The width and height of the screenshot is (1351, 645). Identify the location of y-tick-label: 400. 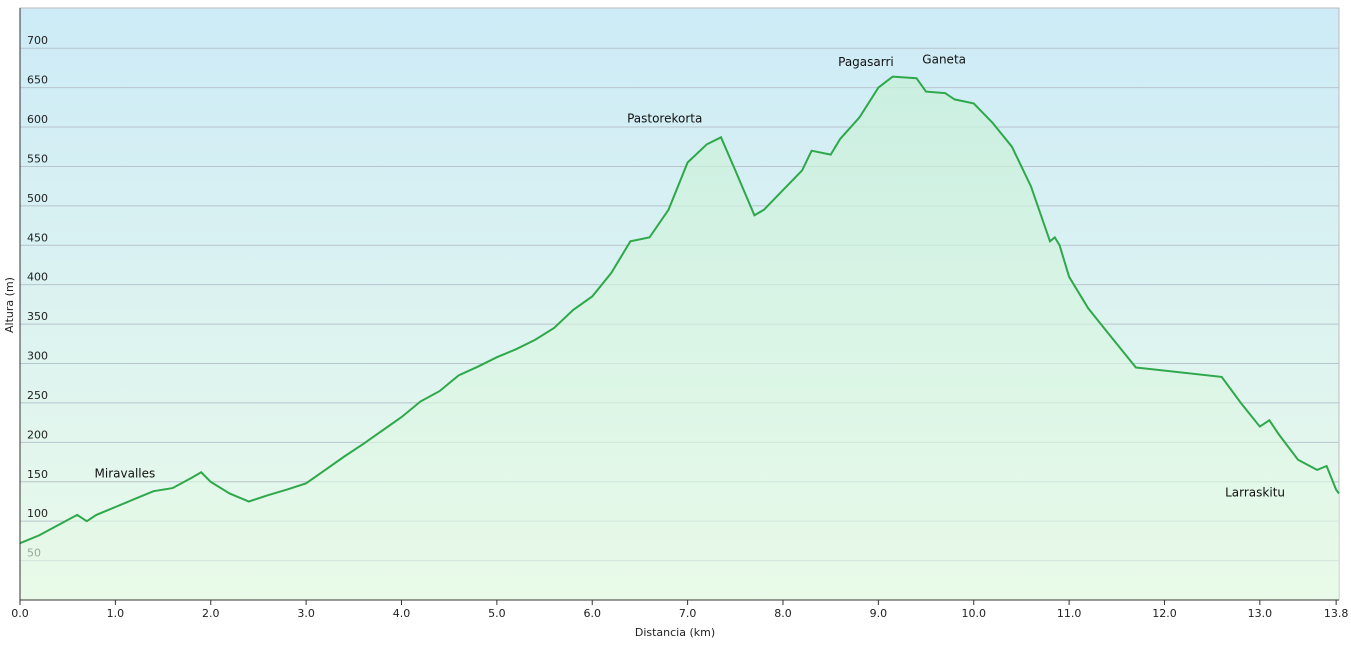
(37, 277).